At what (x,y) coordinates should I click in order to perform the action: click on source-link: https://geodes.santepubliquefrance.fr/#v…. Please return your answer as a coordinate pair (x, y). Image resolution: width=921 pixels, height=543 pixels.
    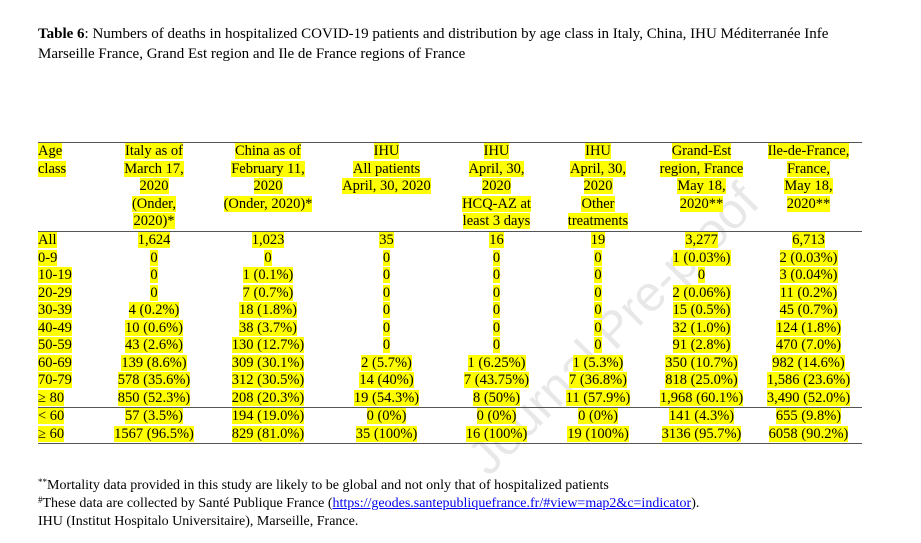
    Looking at the image, I should click on (512, 503).